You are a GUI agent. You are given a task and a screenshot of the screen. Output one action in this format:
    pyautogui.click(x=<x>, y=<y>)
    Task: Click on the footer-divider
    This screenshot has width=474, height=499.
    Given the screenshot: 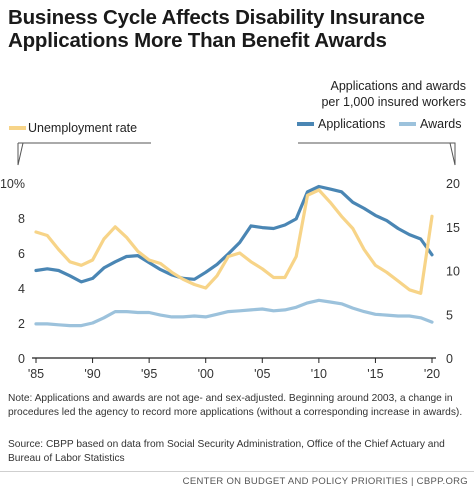 What is the action you would take?
    pyautogui.click(x=237, y=471)
    